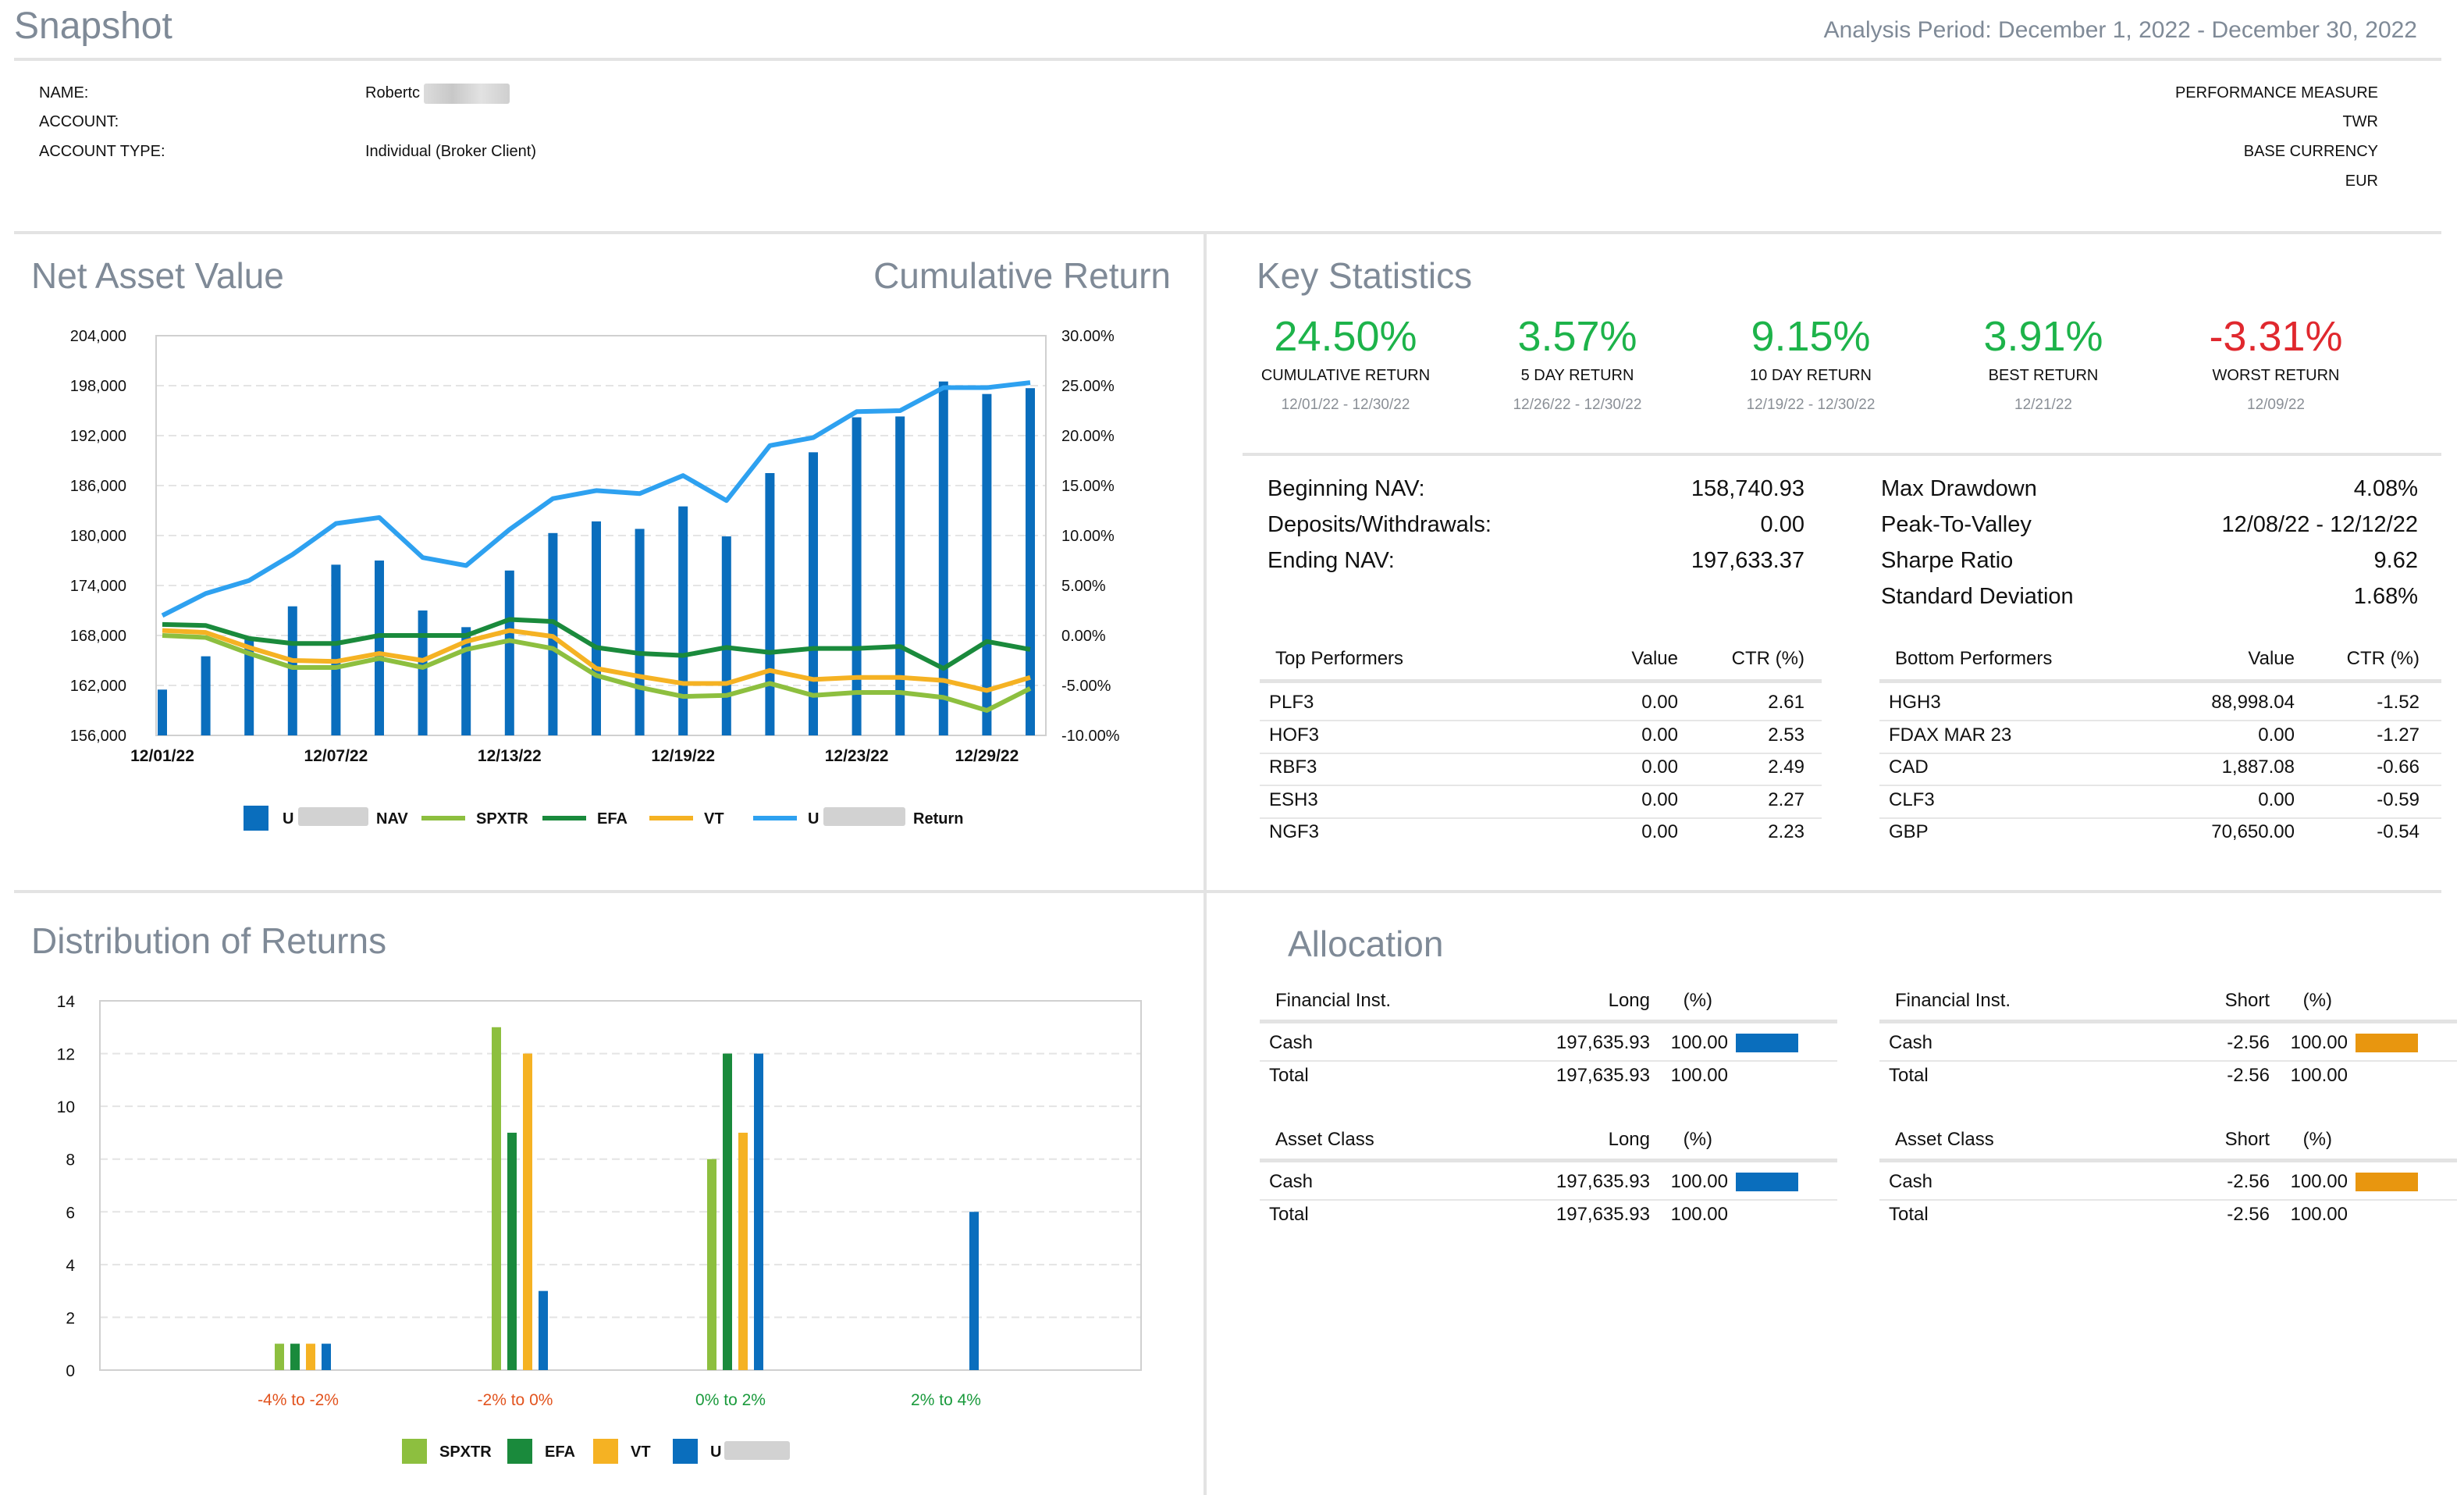 The height and width of the screenshot is (1495, 2464). Describe the element at coordinates (1293, 767) in the screenshot. I see `table-row-name: RBF3` at that location.